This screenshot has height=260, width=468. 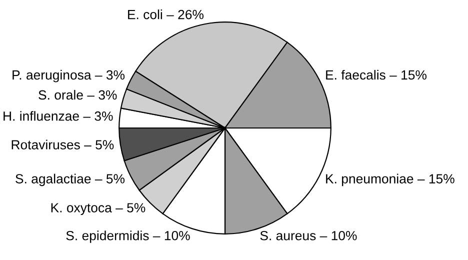 I want to click on slice-label: S. epidermidis – 10%, so click(x=128, y=236).